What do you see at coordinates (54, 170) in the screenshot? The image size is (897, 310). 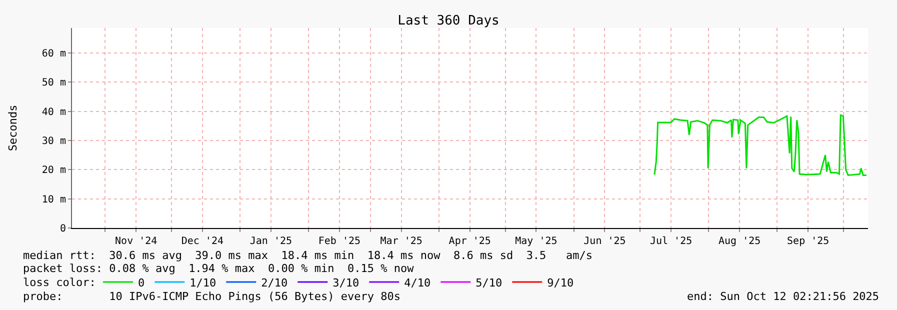 I see `y-tick-label: 20 m` at bounding box center [54, 170].